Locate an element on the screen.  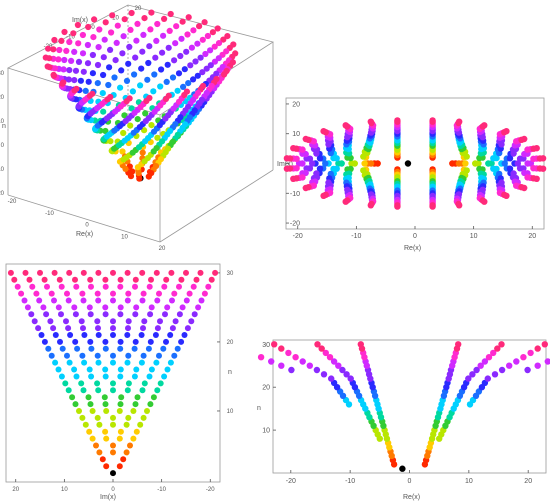
x-tick-label: 20 is located at coordinates (162, 249).